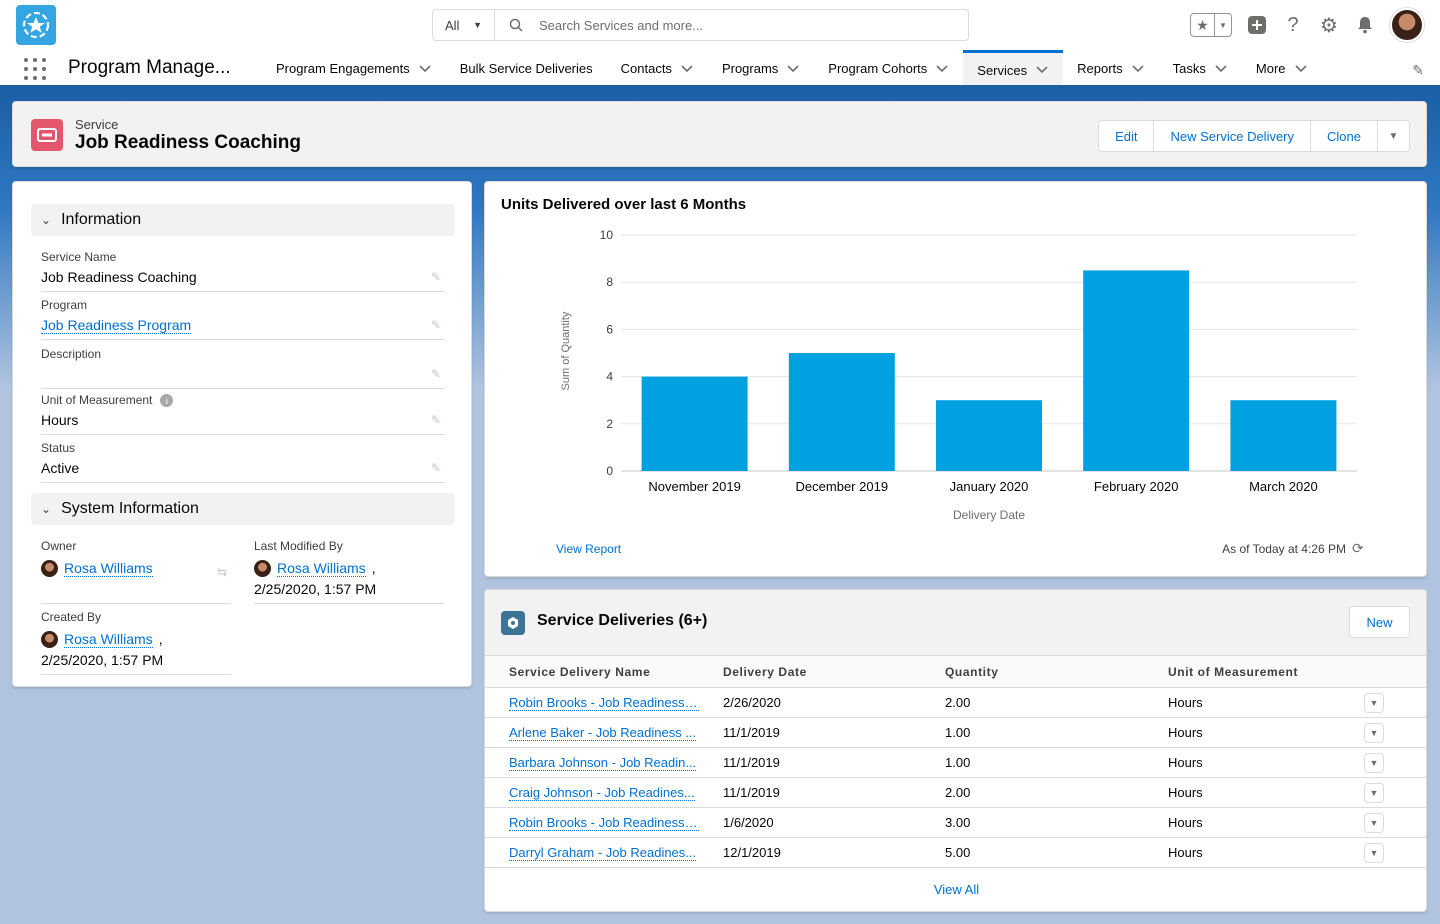 The image size is (1440, 924). I want to click on page-title: Job Readiness Coaching, so click(188, 142).